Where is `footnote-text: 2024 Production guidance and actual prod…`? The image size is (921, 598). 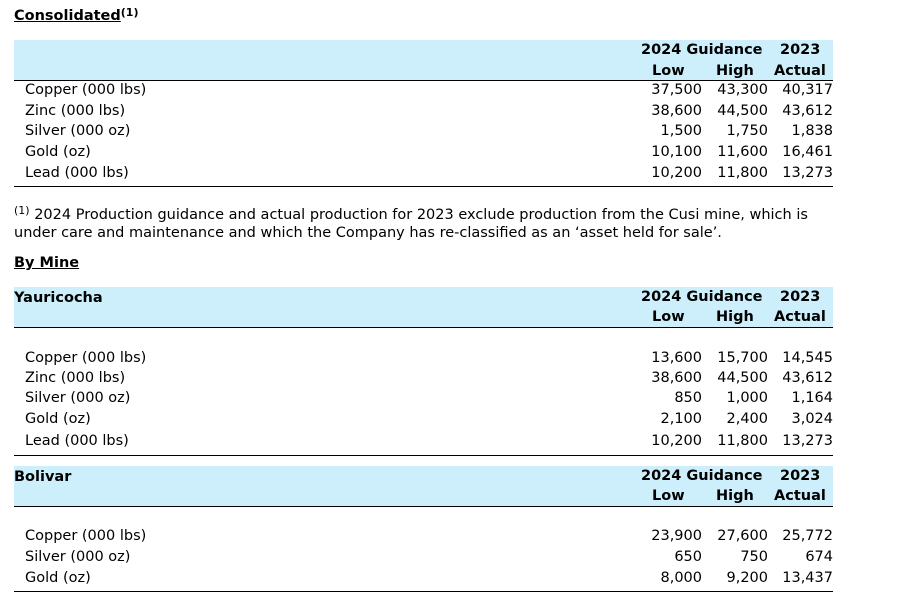 footnote-text: 2024 Production guidance and actual prod… is located at coordinates (411, 224).